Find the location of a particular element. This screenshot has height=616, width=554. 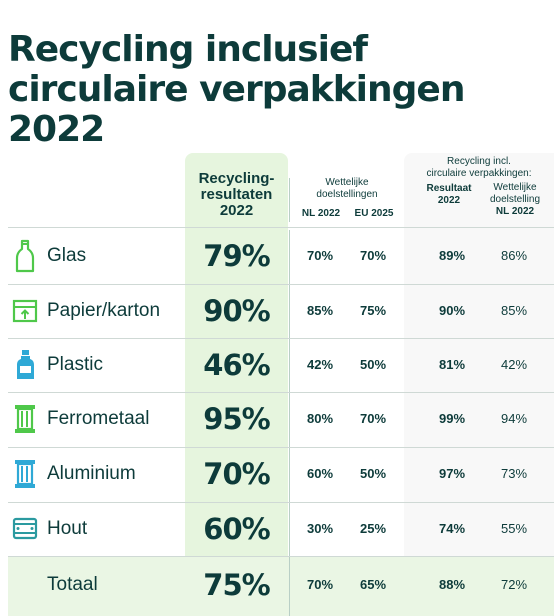

table-row-ferrometaal: Ferrometaal 95% 80% 70% 99% 94% is located at coordinates (281, 419).